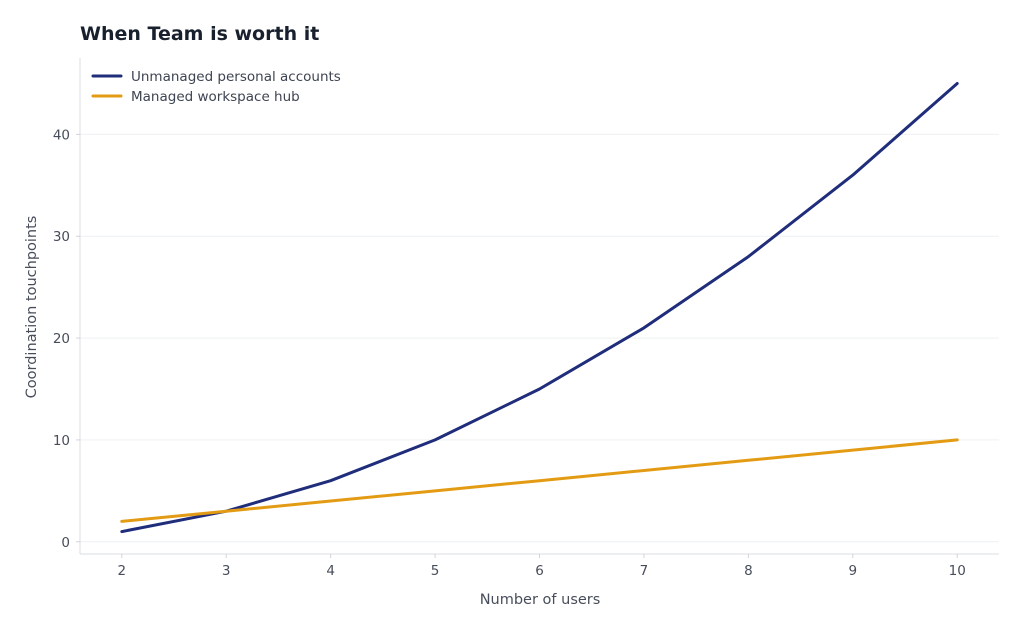 This screenshot has height=631, width=1024. Describe the element at coordinates (61, 441) in the screenshot. I see `y-tick-label-10: 10` at that location.